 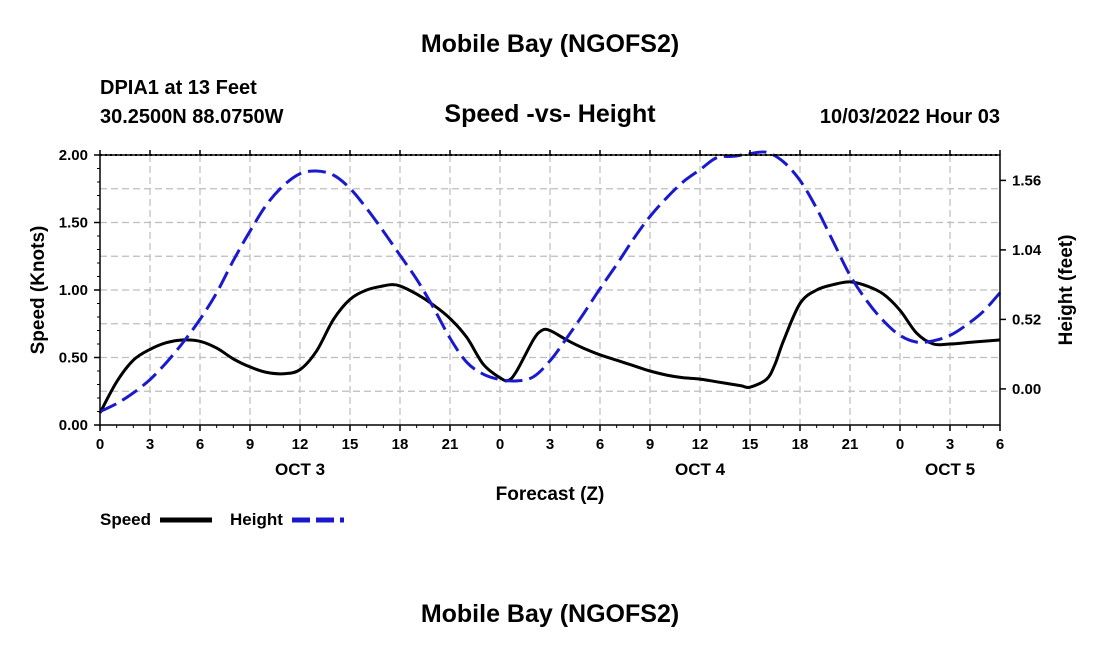 What do you see at coordinates (38, 290) in the screenshot?
I see `y-axis-label: Speed (Knots)` at bounding box center [38, 290].